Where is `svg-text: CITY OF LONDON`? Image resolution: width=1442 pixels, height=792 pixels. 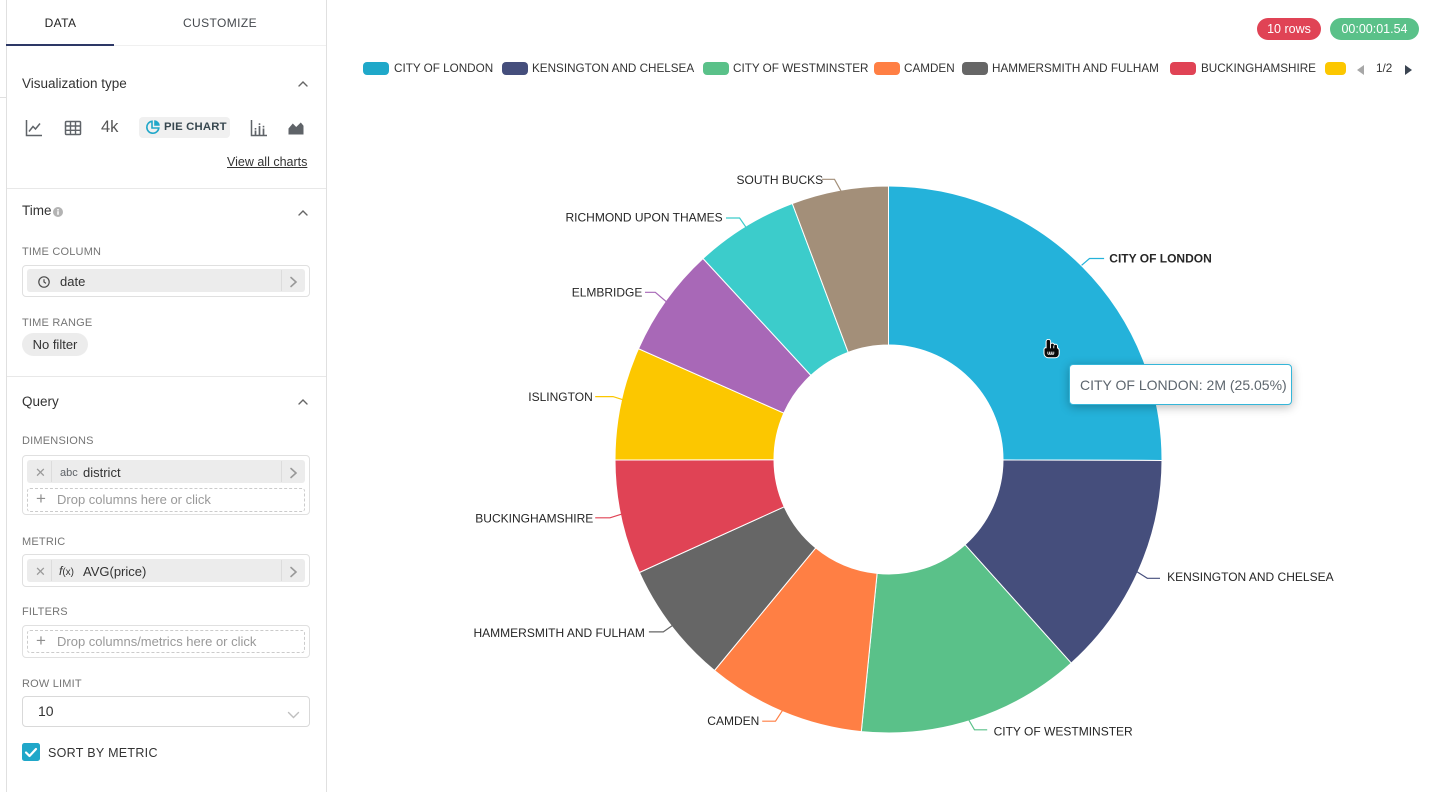 svg-text: CITY OF LONDON is located at coordinates (1160, 259).